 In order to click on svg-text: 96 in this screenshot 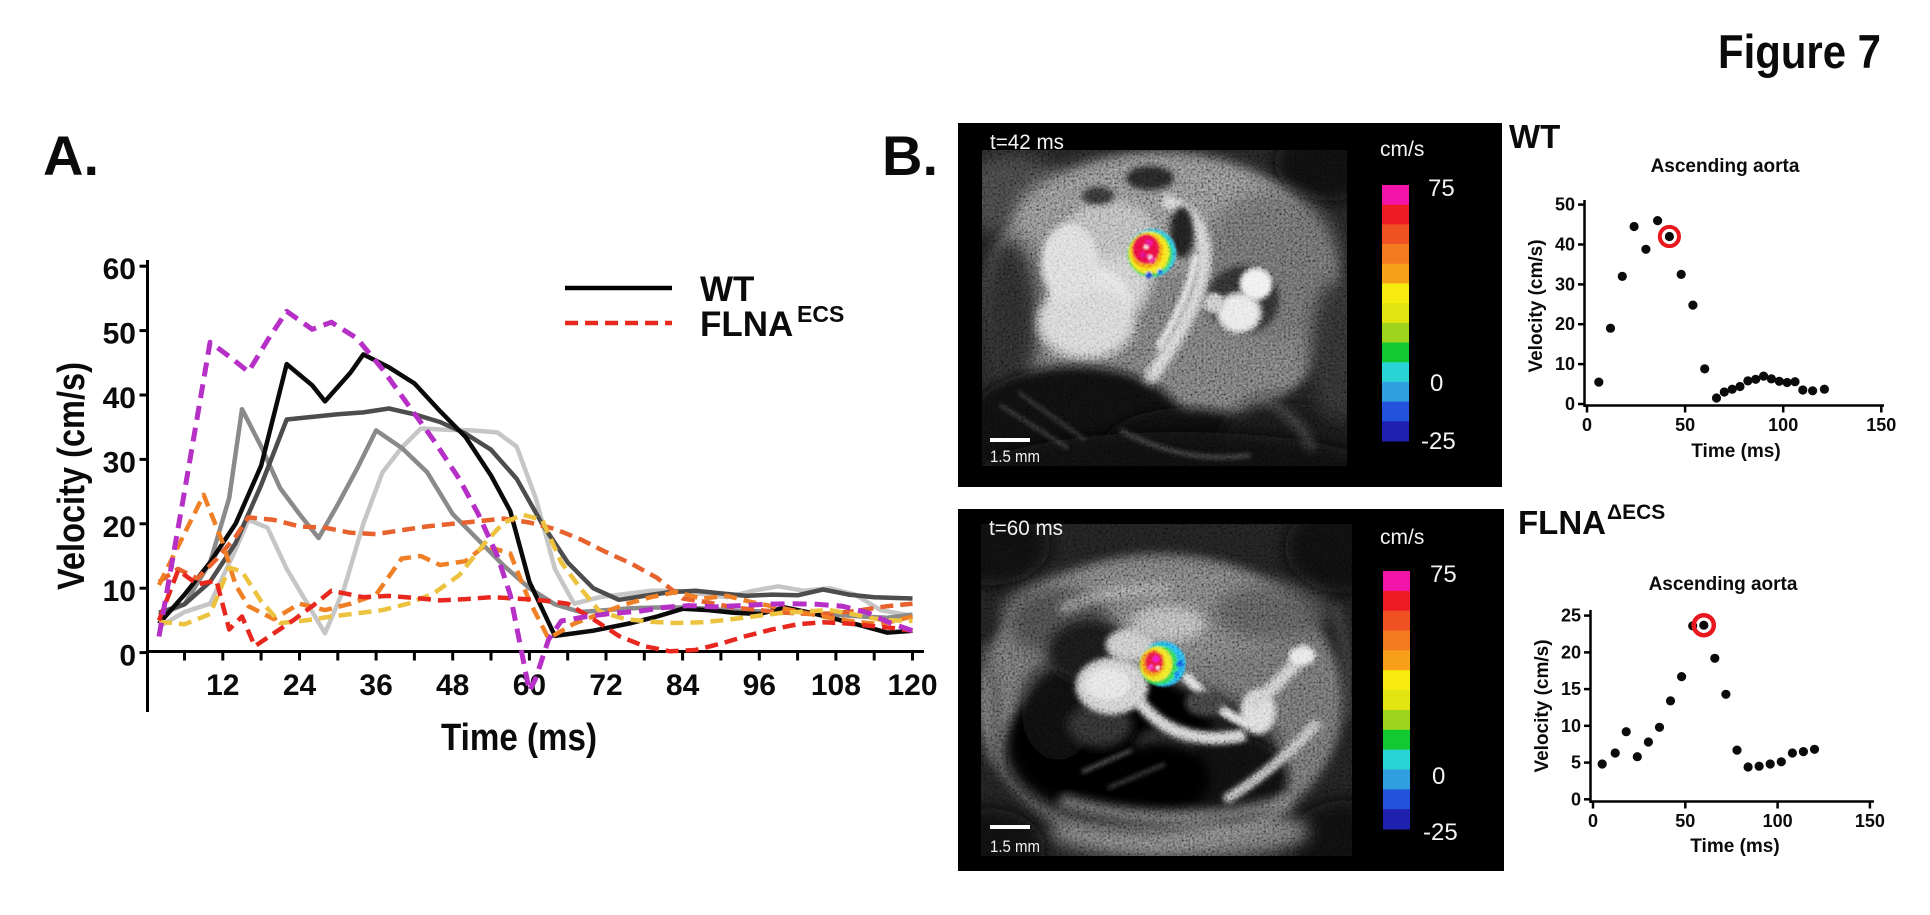, I will do `click(759, 685)`.